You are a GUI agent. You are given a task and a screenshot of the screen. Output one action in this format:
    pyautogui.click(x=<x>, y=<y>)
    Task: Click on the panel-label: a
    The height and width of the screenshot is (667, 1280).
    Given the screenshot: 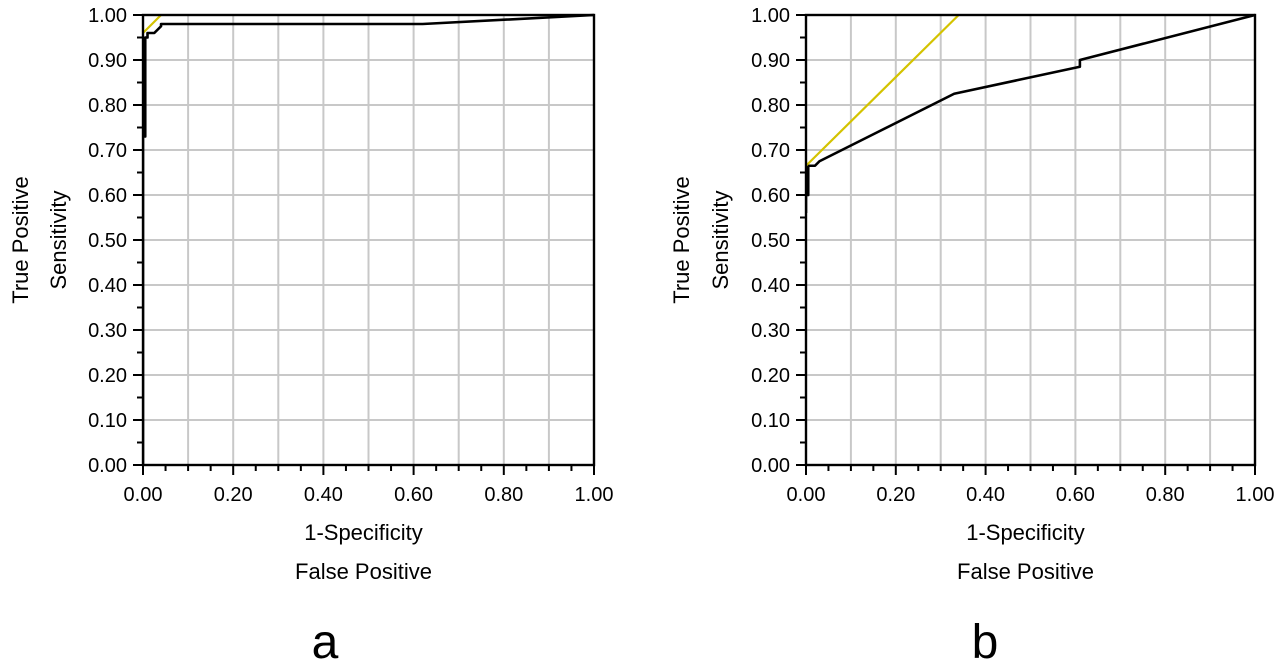 What is the action you would take?
    pyautogui.click(x=325, y=641)
    